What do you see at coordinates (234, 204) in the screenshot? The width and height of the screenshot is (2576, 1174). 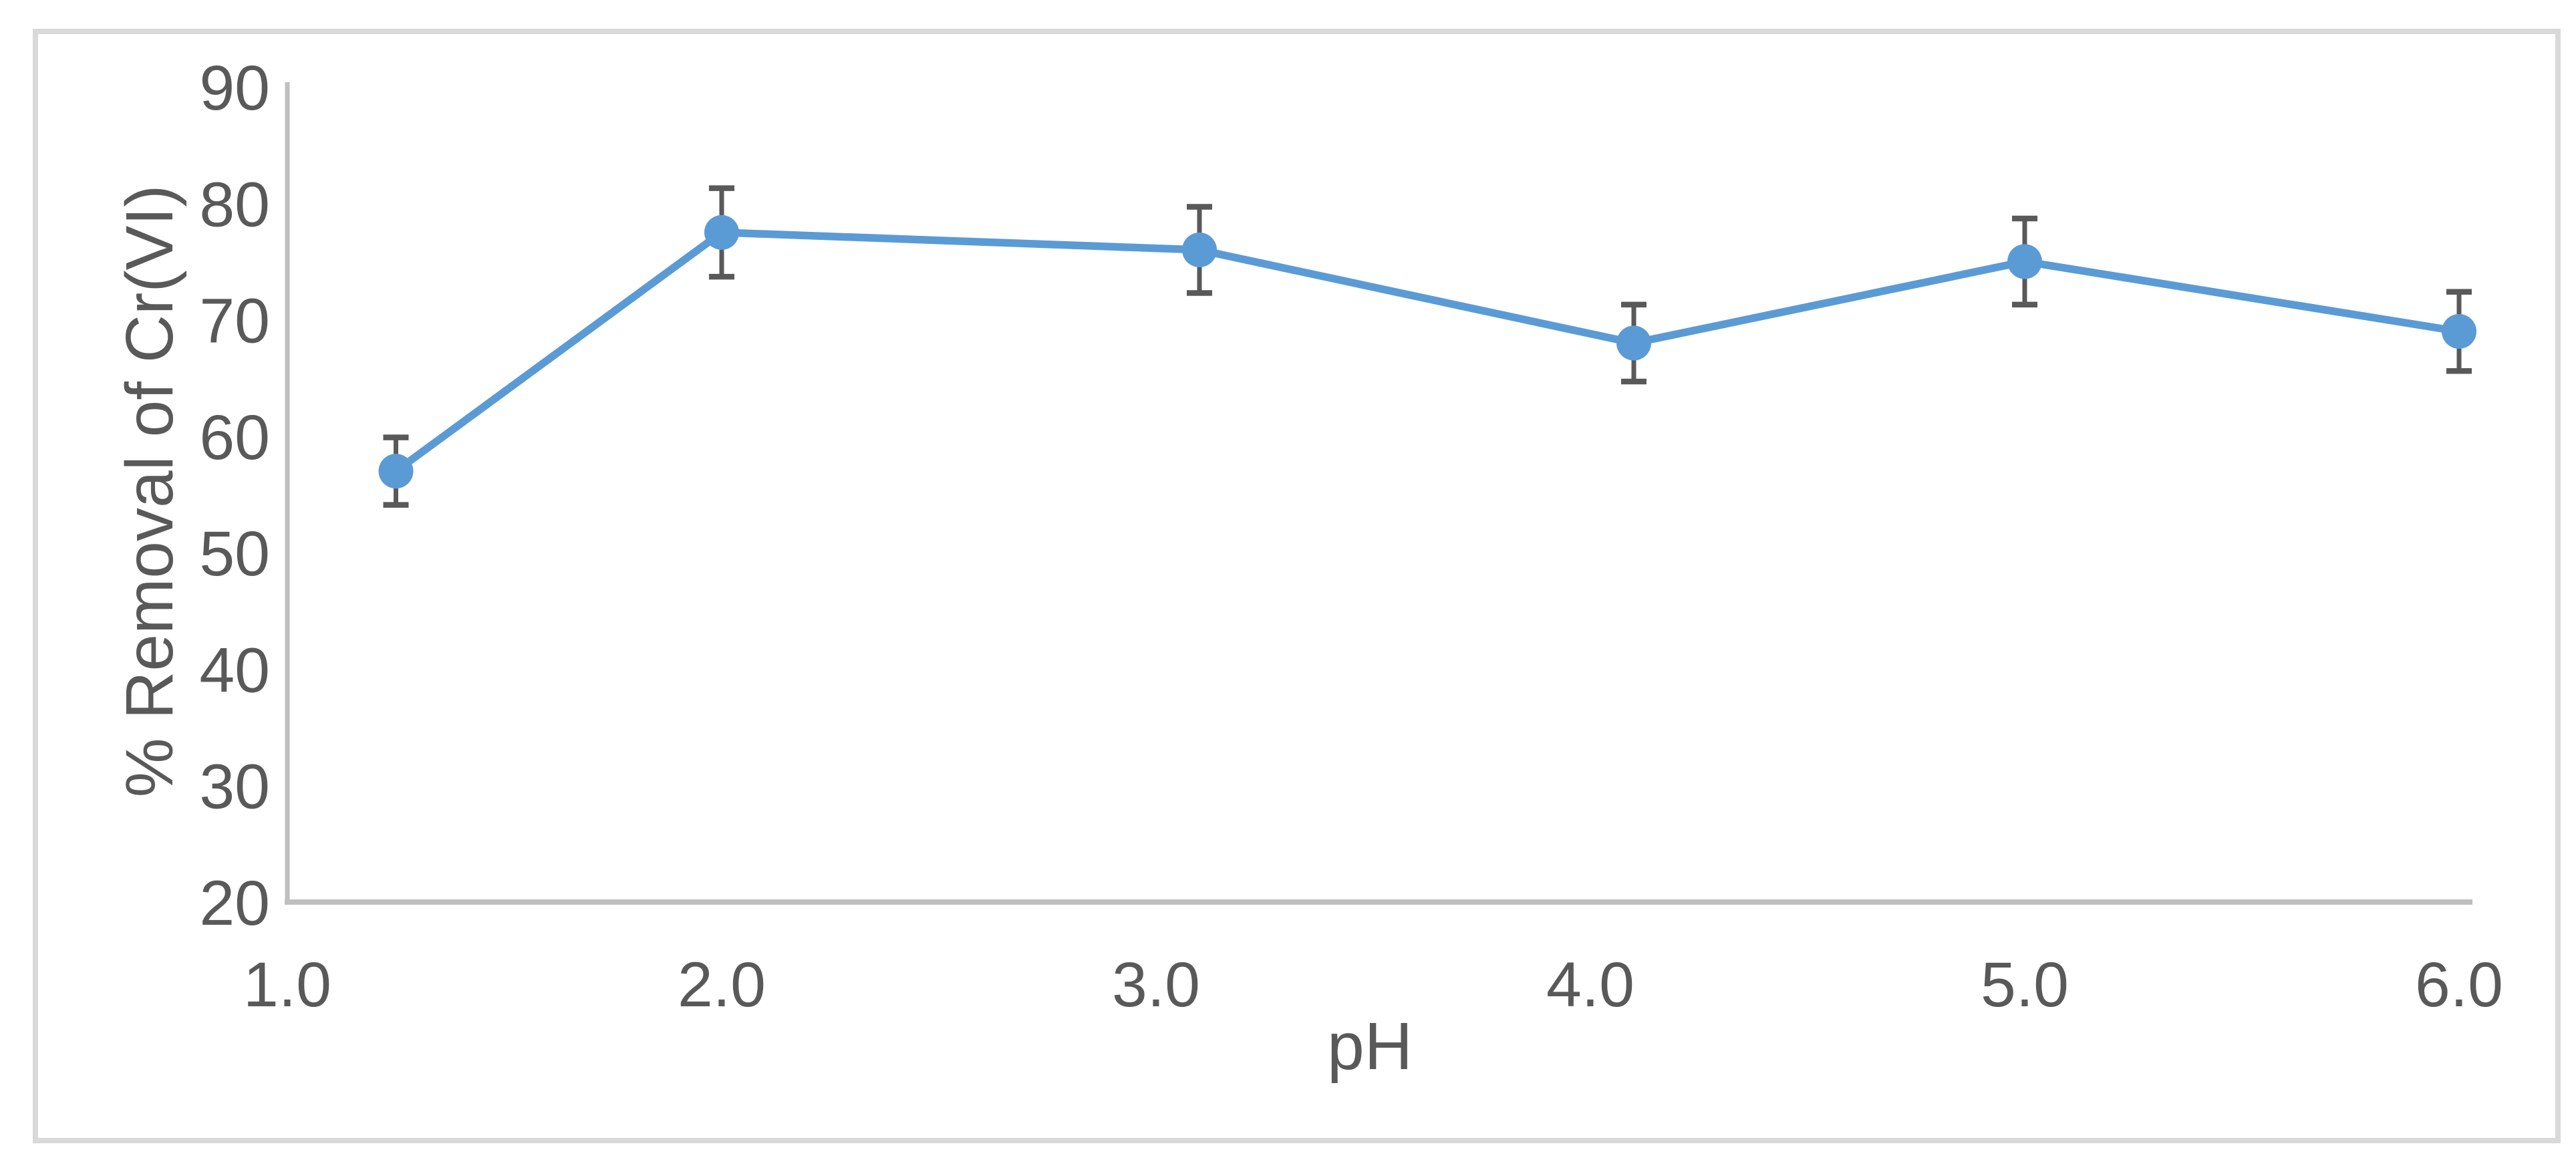 I see `y-tick-label: 80` at bounding box center [234, 204].